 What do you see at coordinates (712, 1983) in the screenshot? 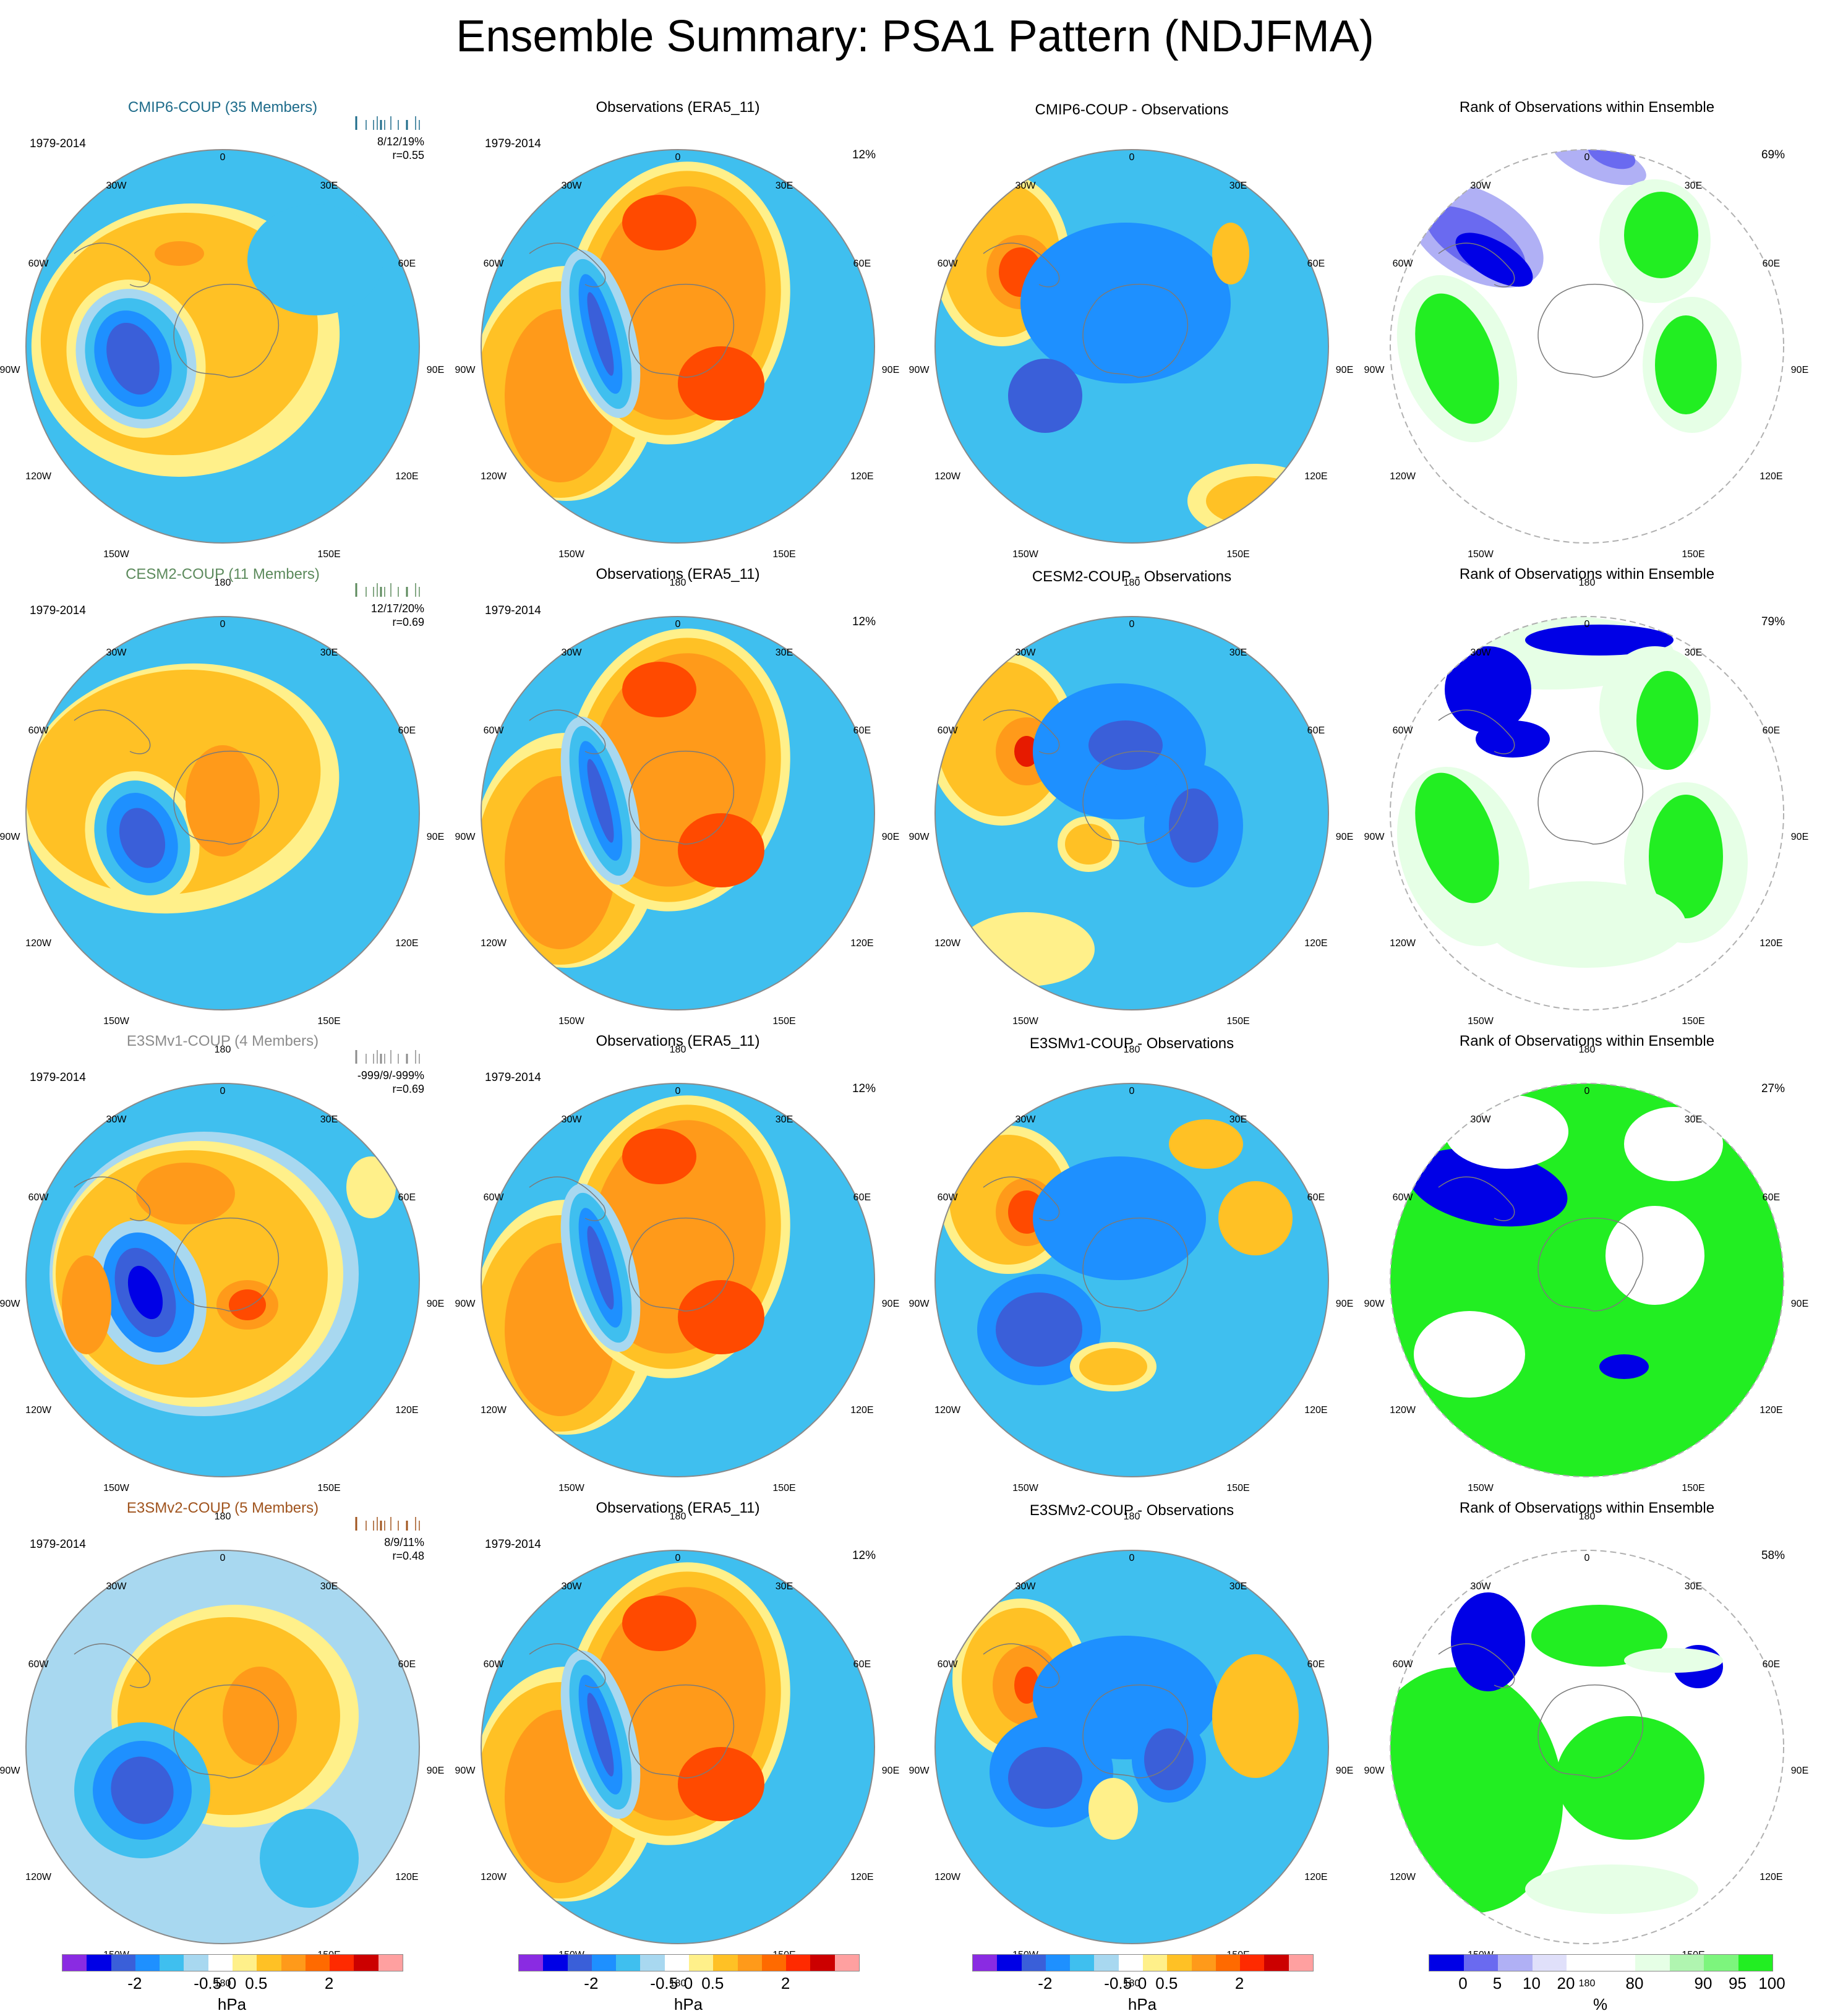
I see `colorbar-tick-label: 0.5` at bounding box center [712, 1983].